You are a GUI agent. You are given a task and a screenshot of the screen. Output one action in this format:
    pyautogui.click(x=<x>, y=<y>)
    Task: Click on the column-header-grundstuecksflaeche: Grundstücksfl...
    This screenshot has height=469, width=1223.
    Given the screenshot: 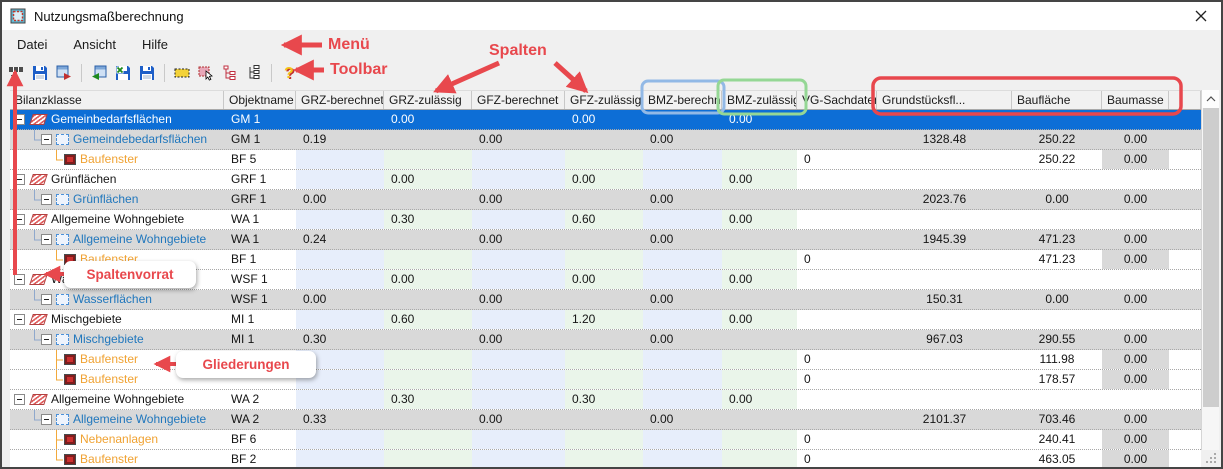 What is the action you would take?
    pyautogui.click(x=944, y=100)
    